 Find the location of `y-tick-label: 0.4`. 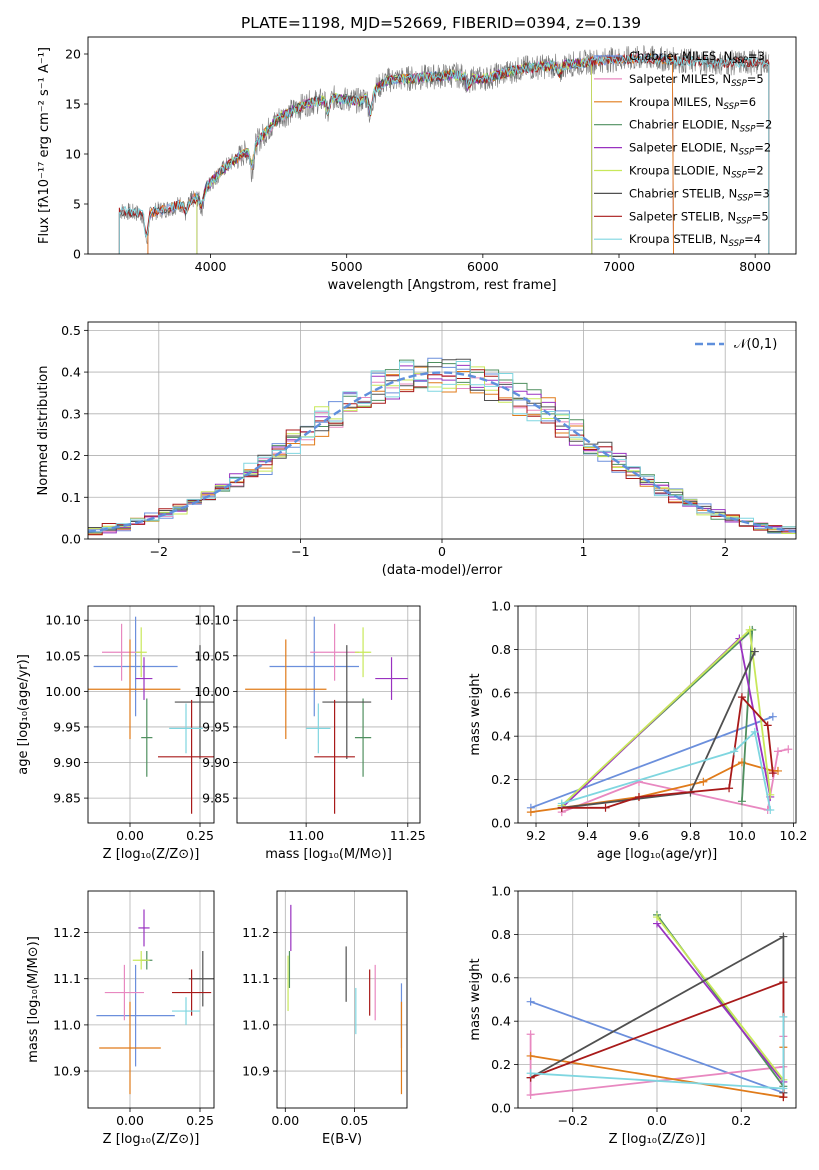

y-tick-label: 0.4 is located at coordinates (501, 1021).